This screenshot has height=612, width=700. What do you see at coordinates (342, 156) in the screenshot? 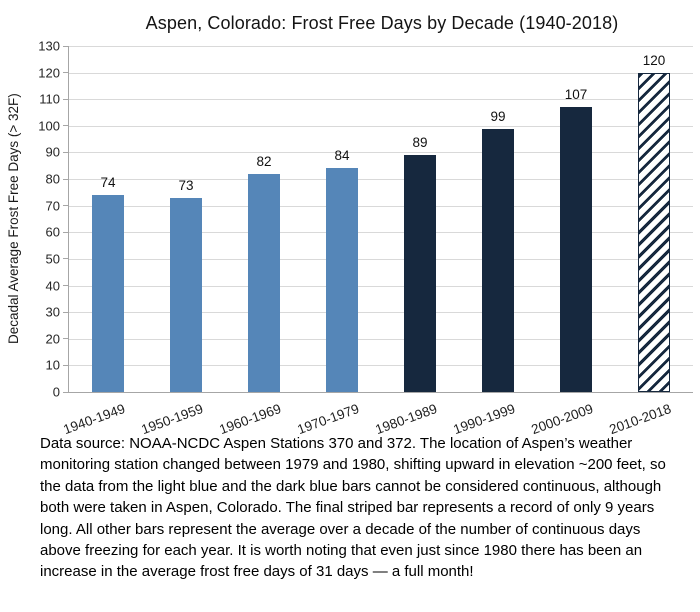
I see `bar-value-label: 84` at bounding box center [342, 156].